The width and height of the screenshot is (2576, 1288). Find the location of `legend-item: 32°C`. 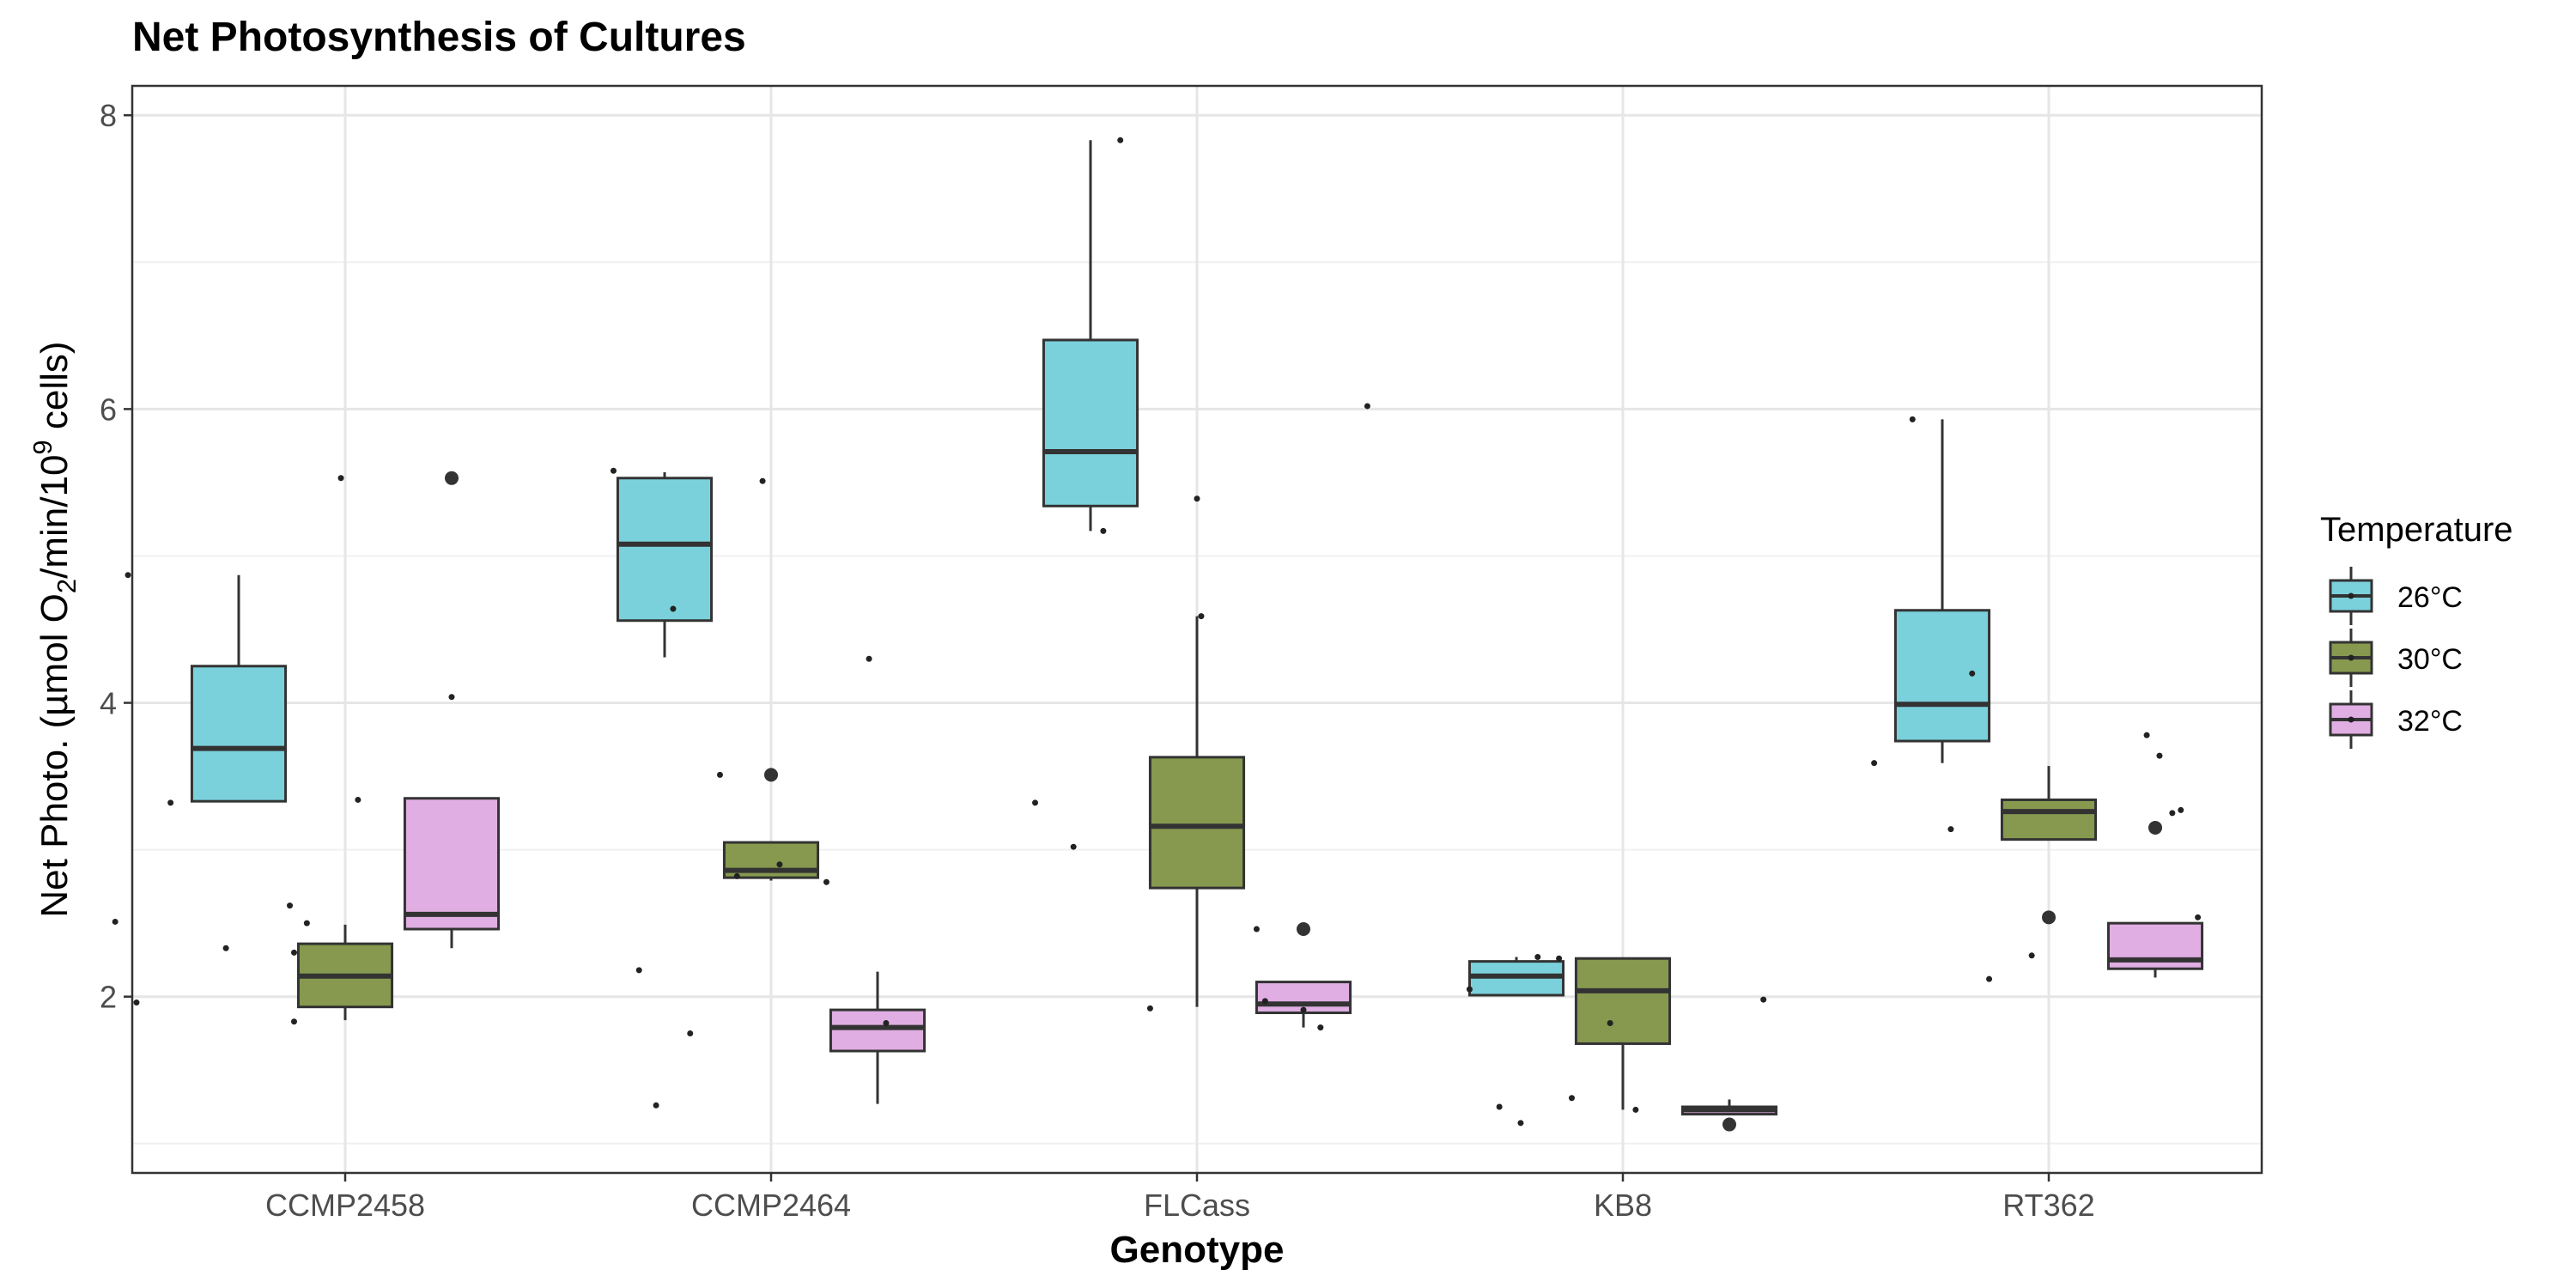

legend-item: 32°C is located at coordinates (2396, 719).